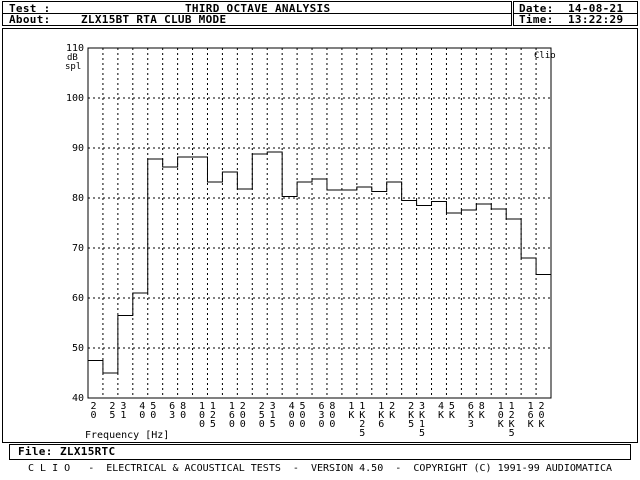 This screenshot has height=480, width=640. I want to click on test-label: Test :, so click(30, 8).